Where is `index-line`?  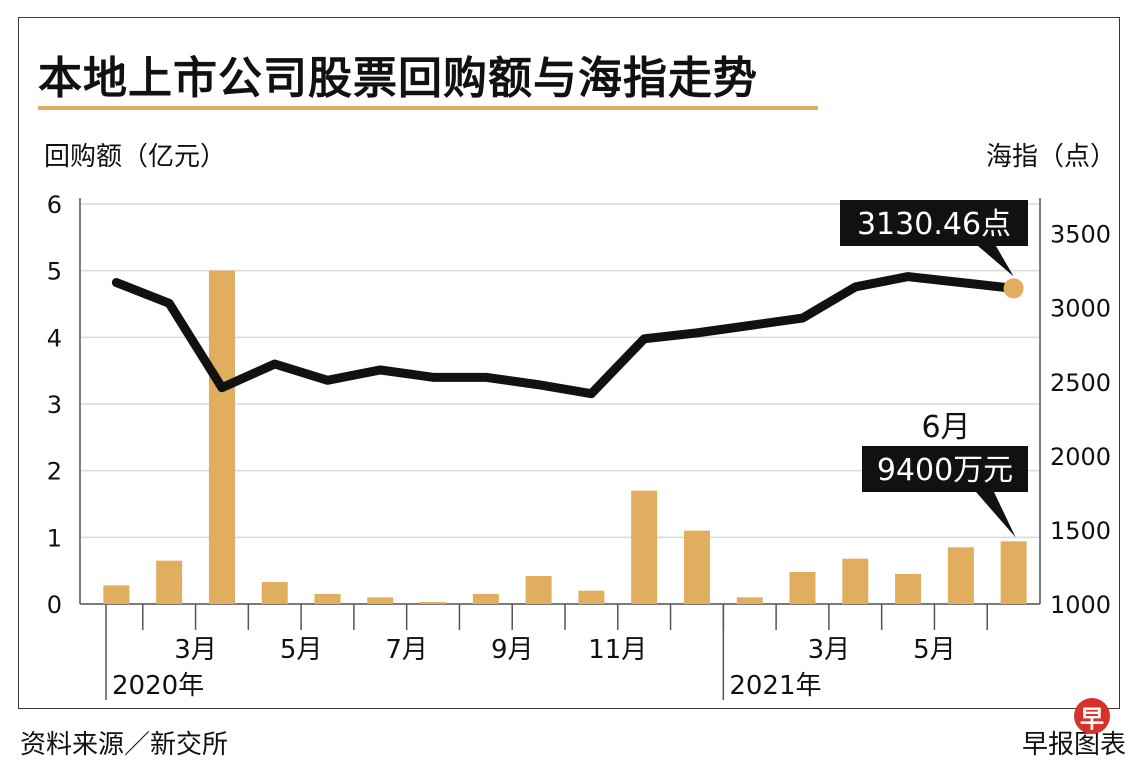 index-line is located at coordinates (565, 335).